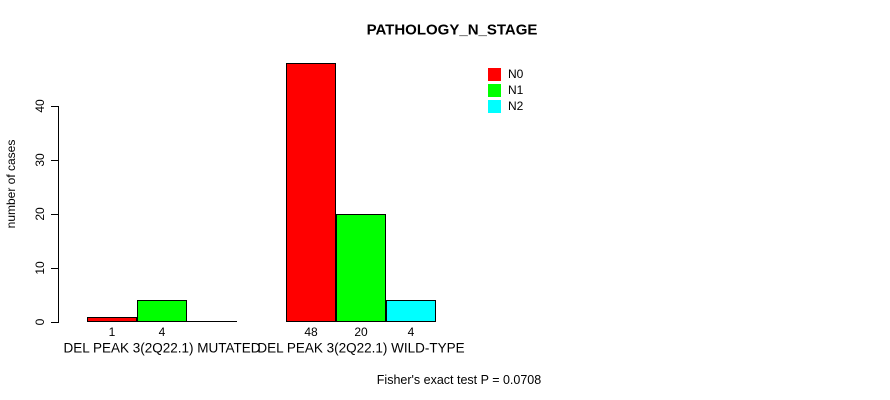 Image resolution: width=890 pixels, height=400 pixels. Describe the element at coordinates (516, 90) in the screenshot. I see `legend-label: N1` at that location.